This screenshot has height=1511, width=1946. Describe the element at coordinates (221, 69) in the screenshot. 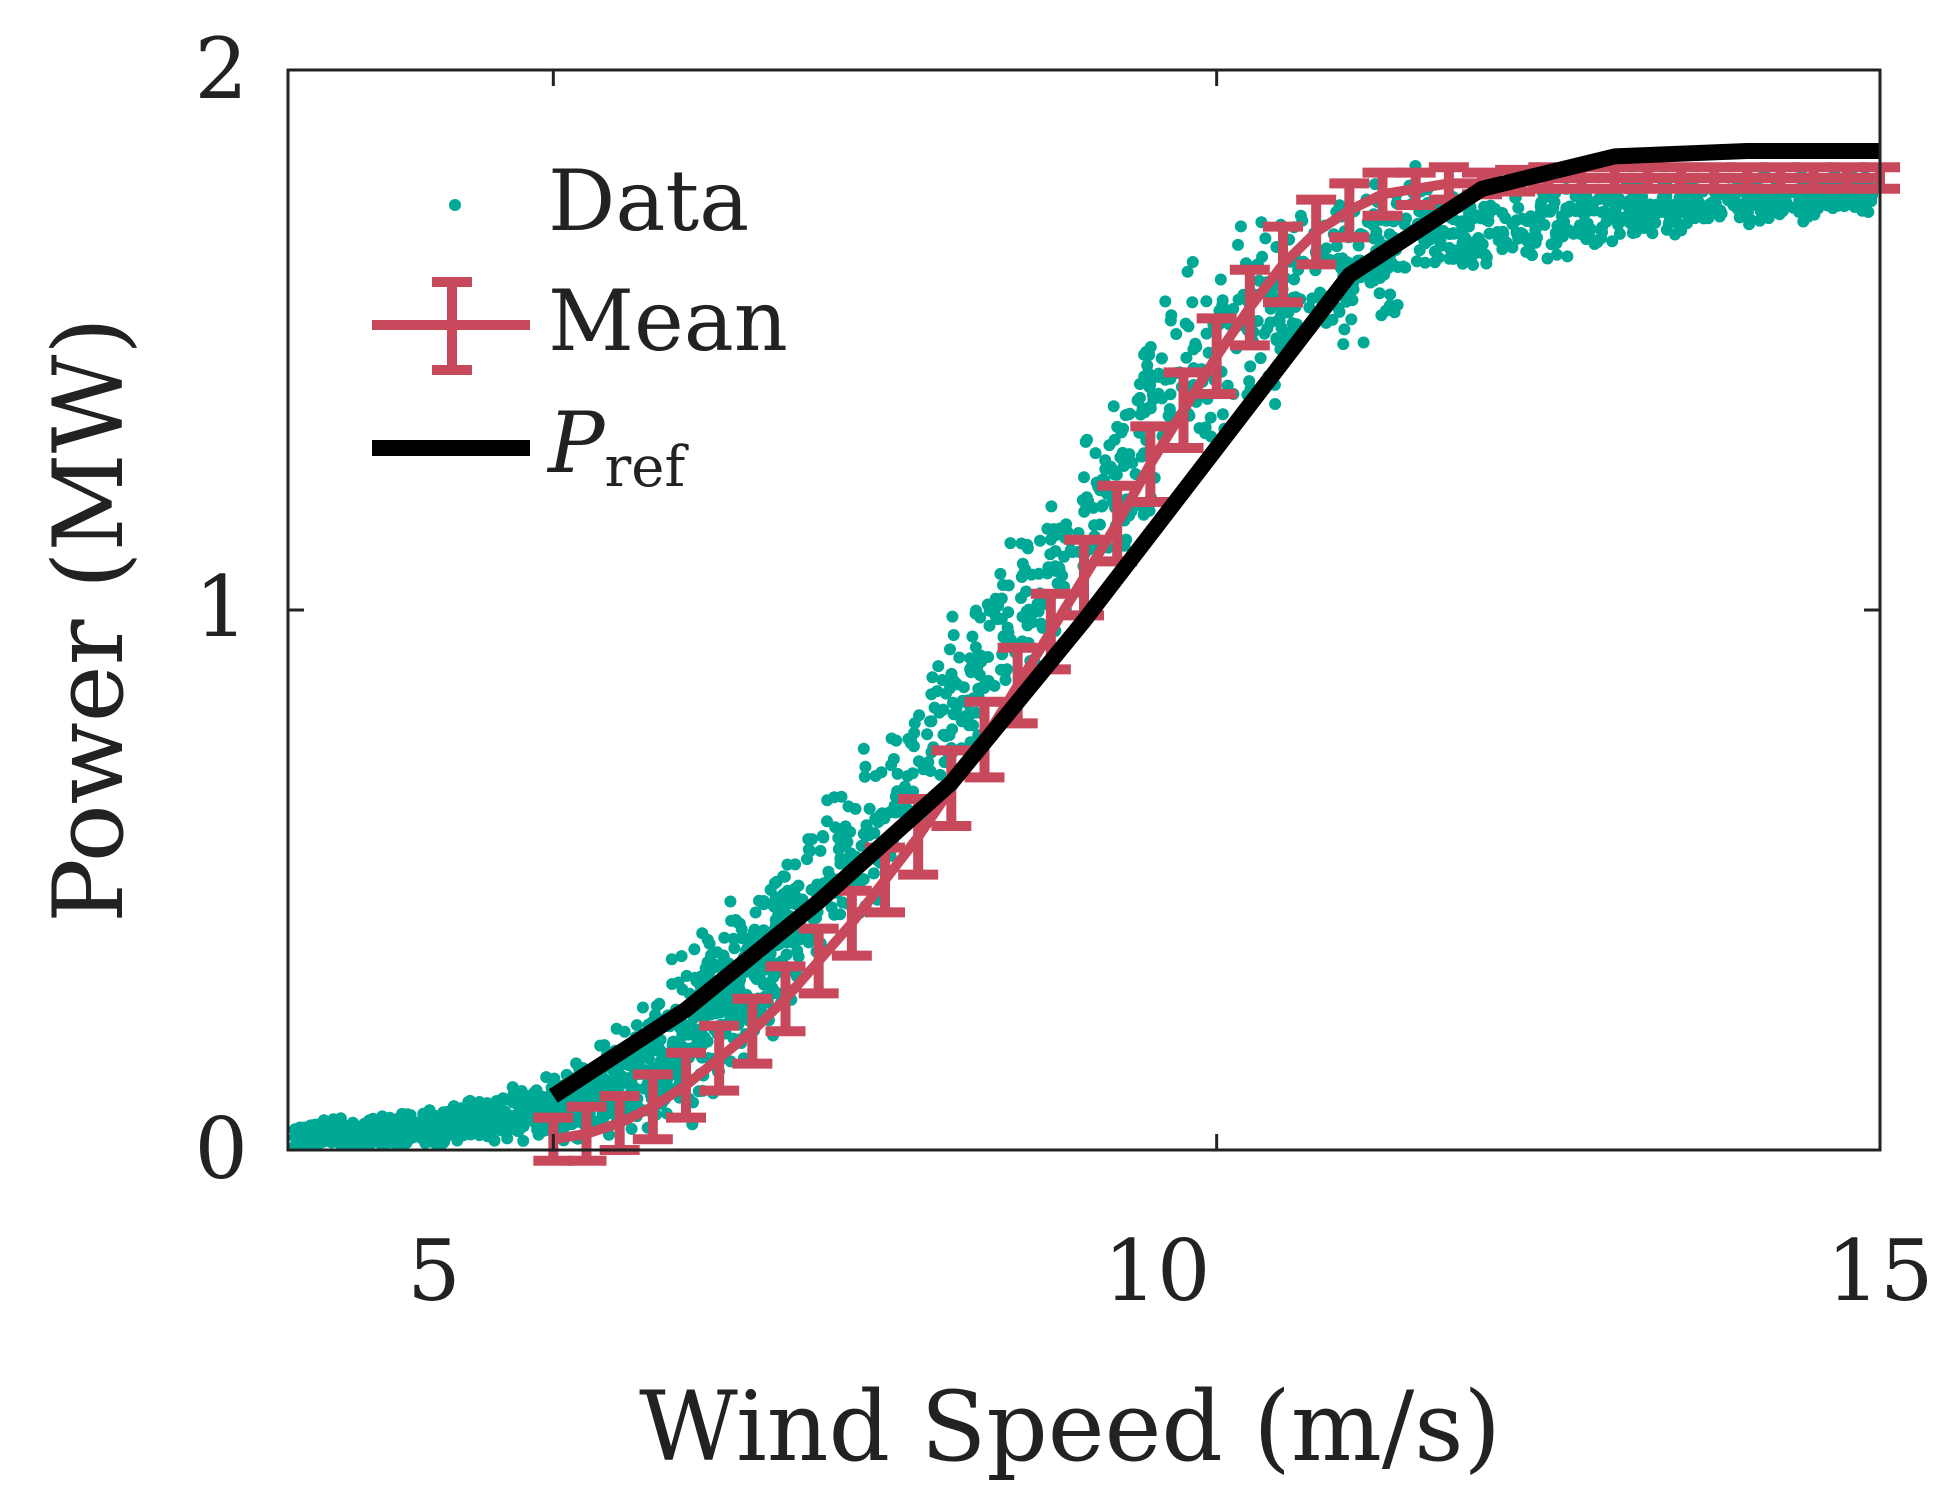

I see `y-tick-label-2: 2` at that location.